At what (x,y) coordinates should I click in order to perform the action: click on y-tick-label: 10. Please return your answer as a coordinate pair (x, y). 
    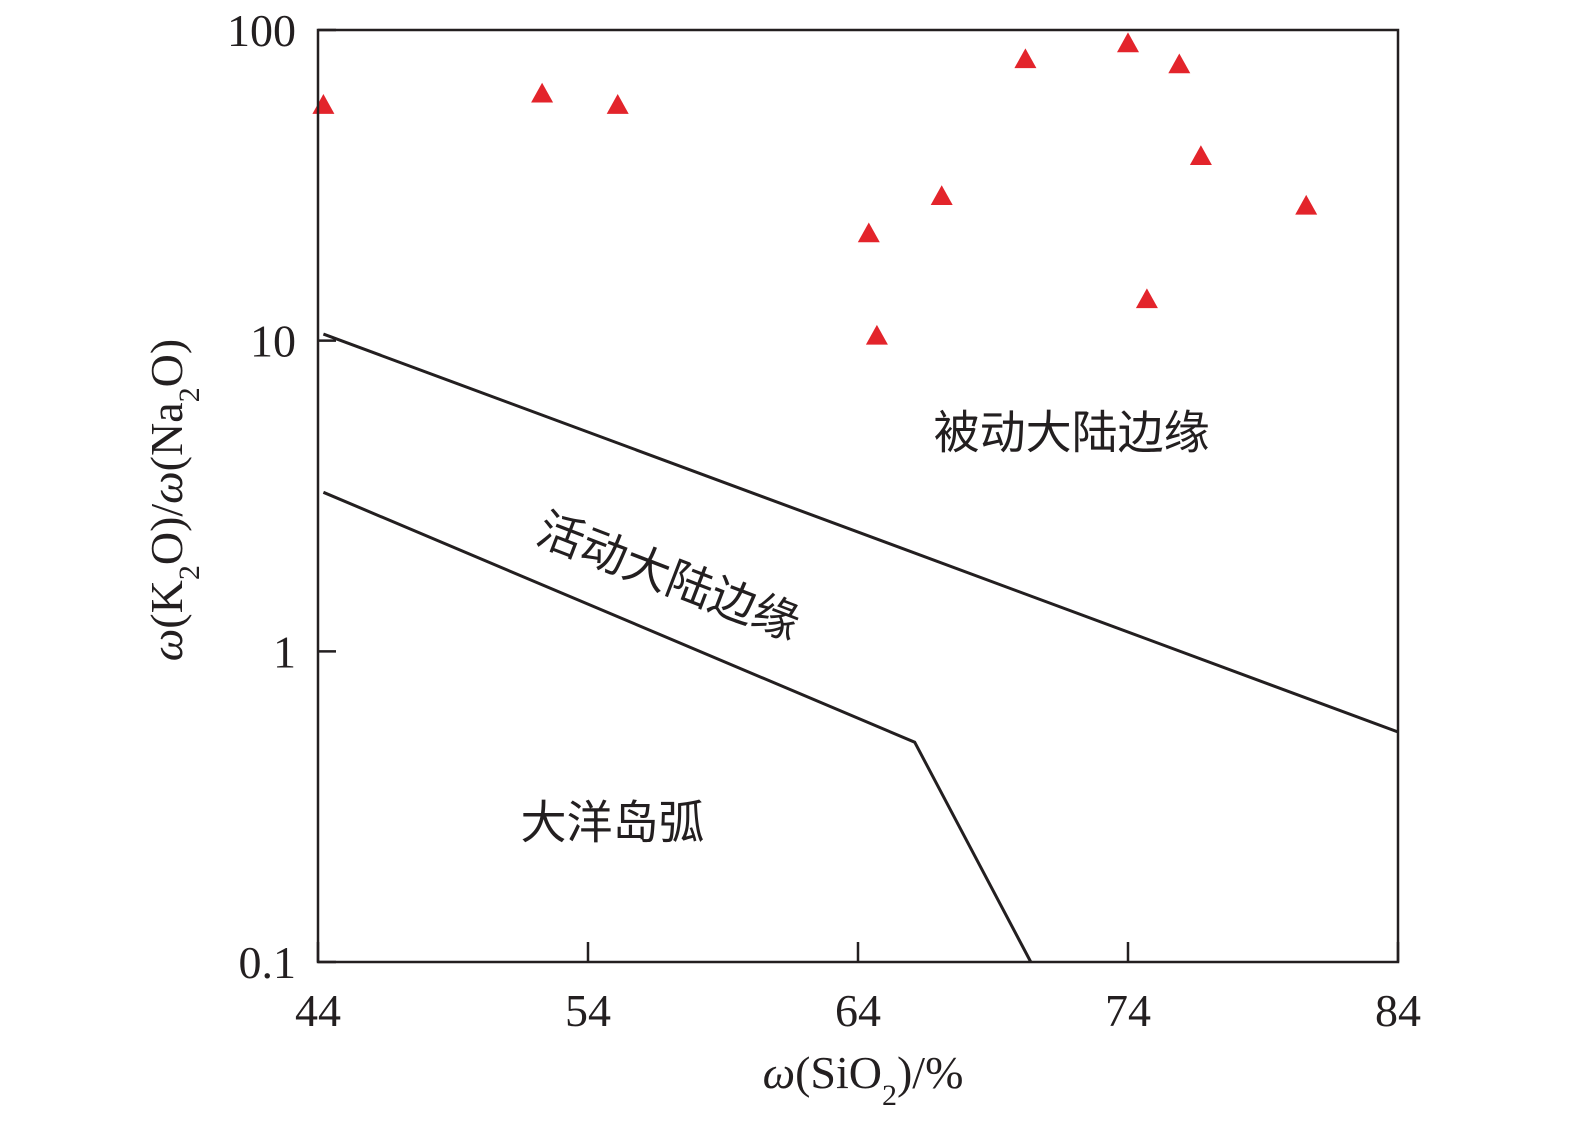
    Looking at the image, I should click on (273, 341).